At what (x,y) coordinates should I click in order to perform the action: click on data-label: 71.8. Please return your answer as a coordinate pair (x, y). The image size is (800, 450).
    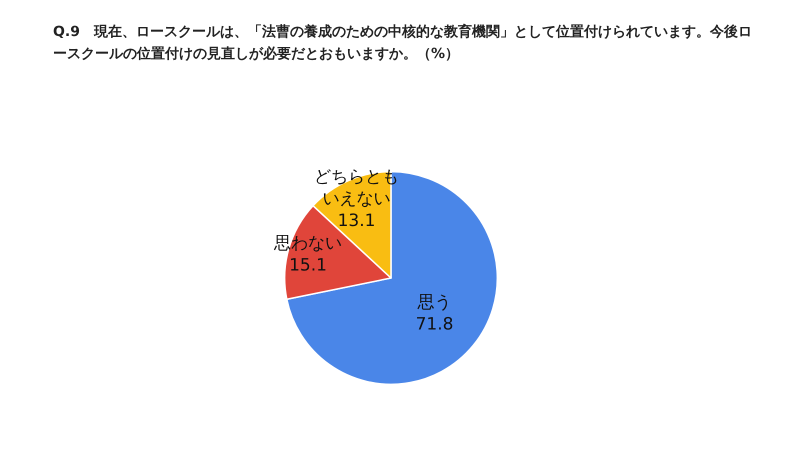
    Looking at the image, I should click on (435, 324).